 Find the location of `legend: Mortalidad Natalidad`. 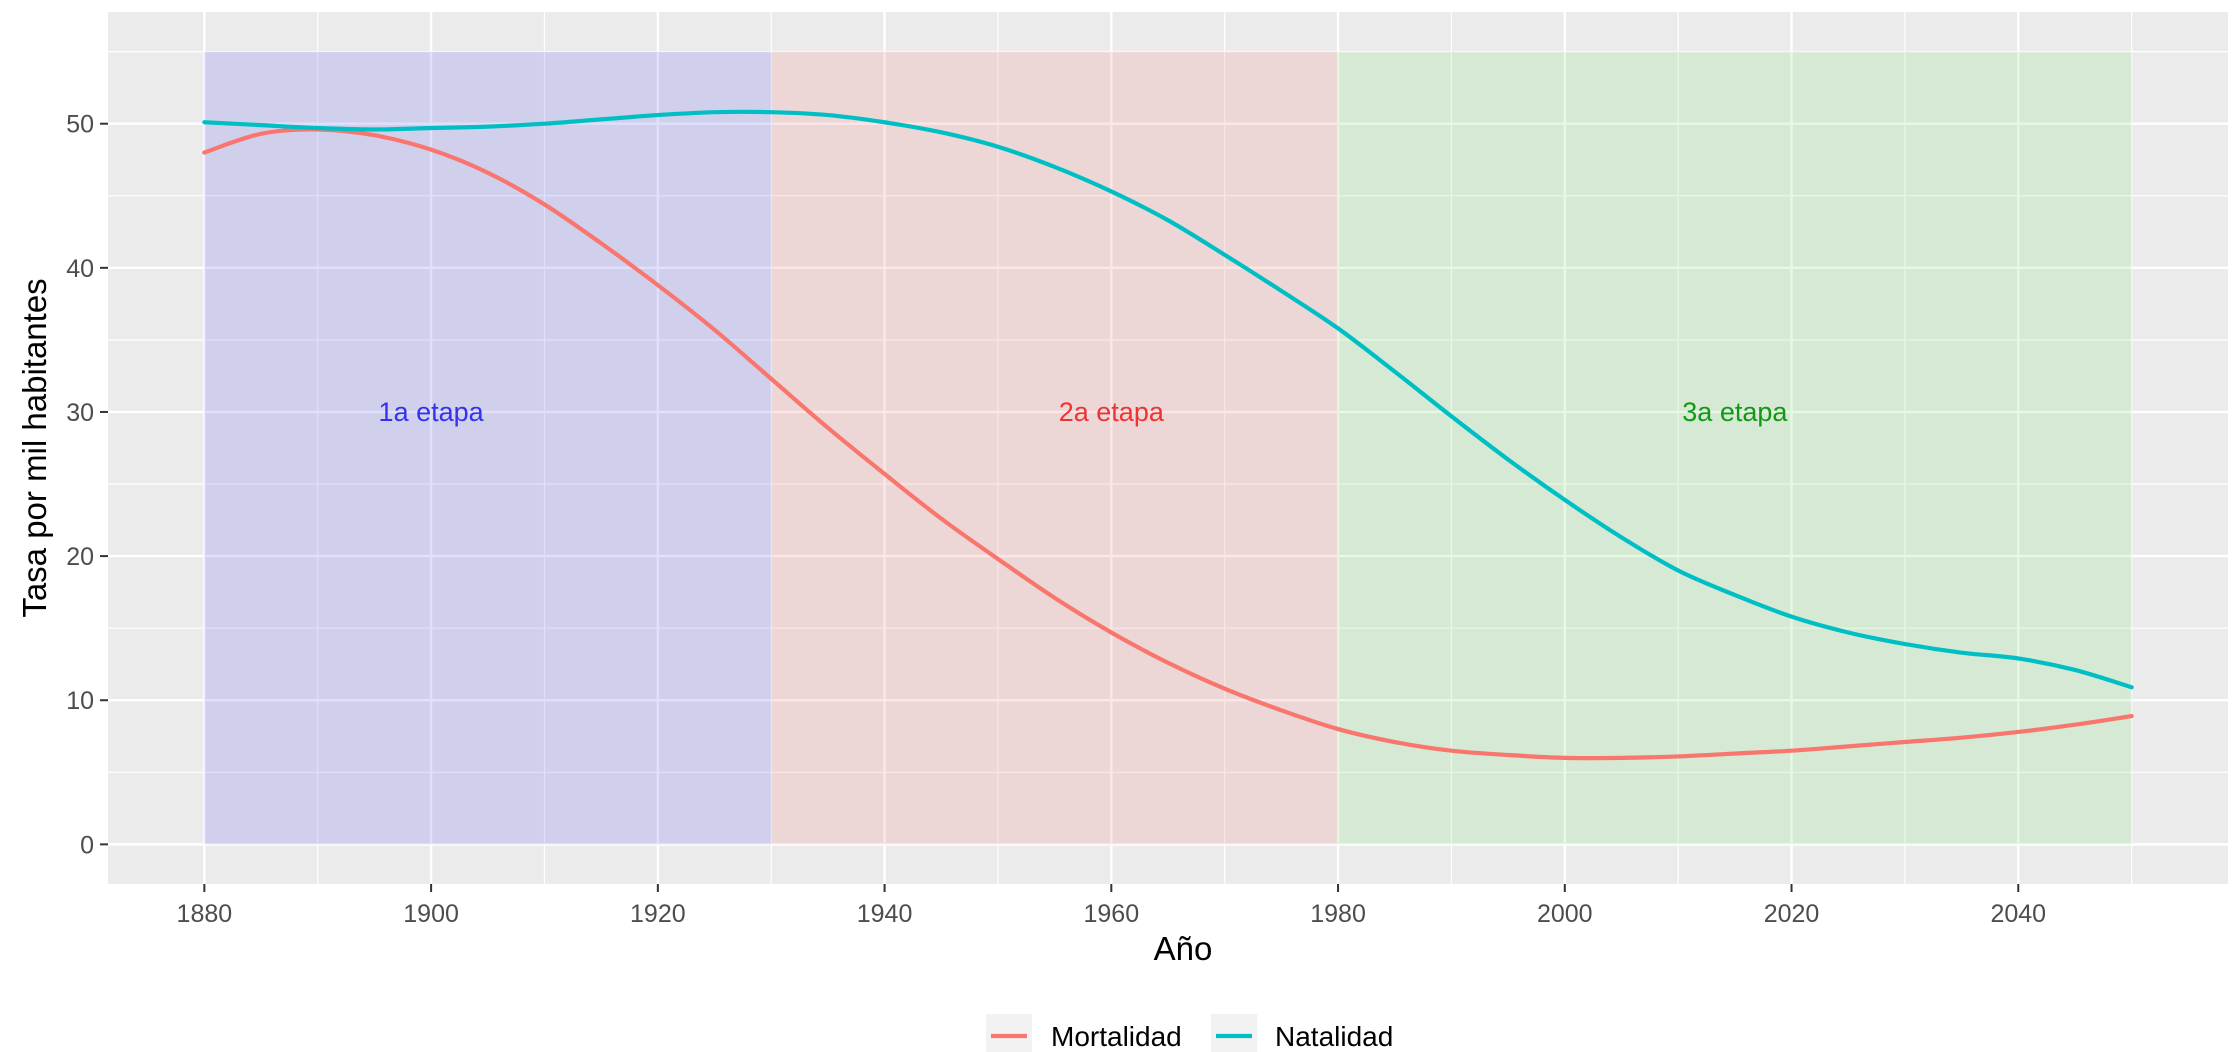

legend: Mortalidad Natalidad is located at coordinates (1189, 1033).